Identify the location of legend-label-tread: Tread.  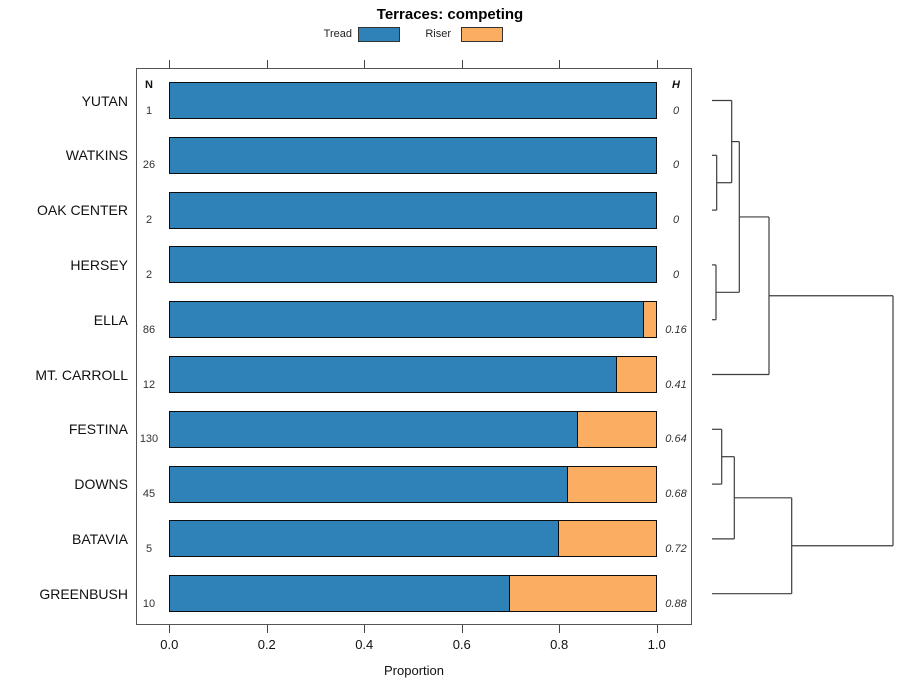
(337, 34).